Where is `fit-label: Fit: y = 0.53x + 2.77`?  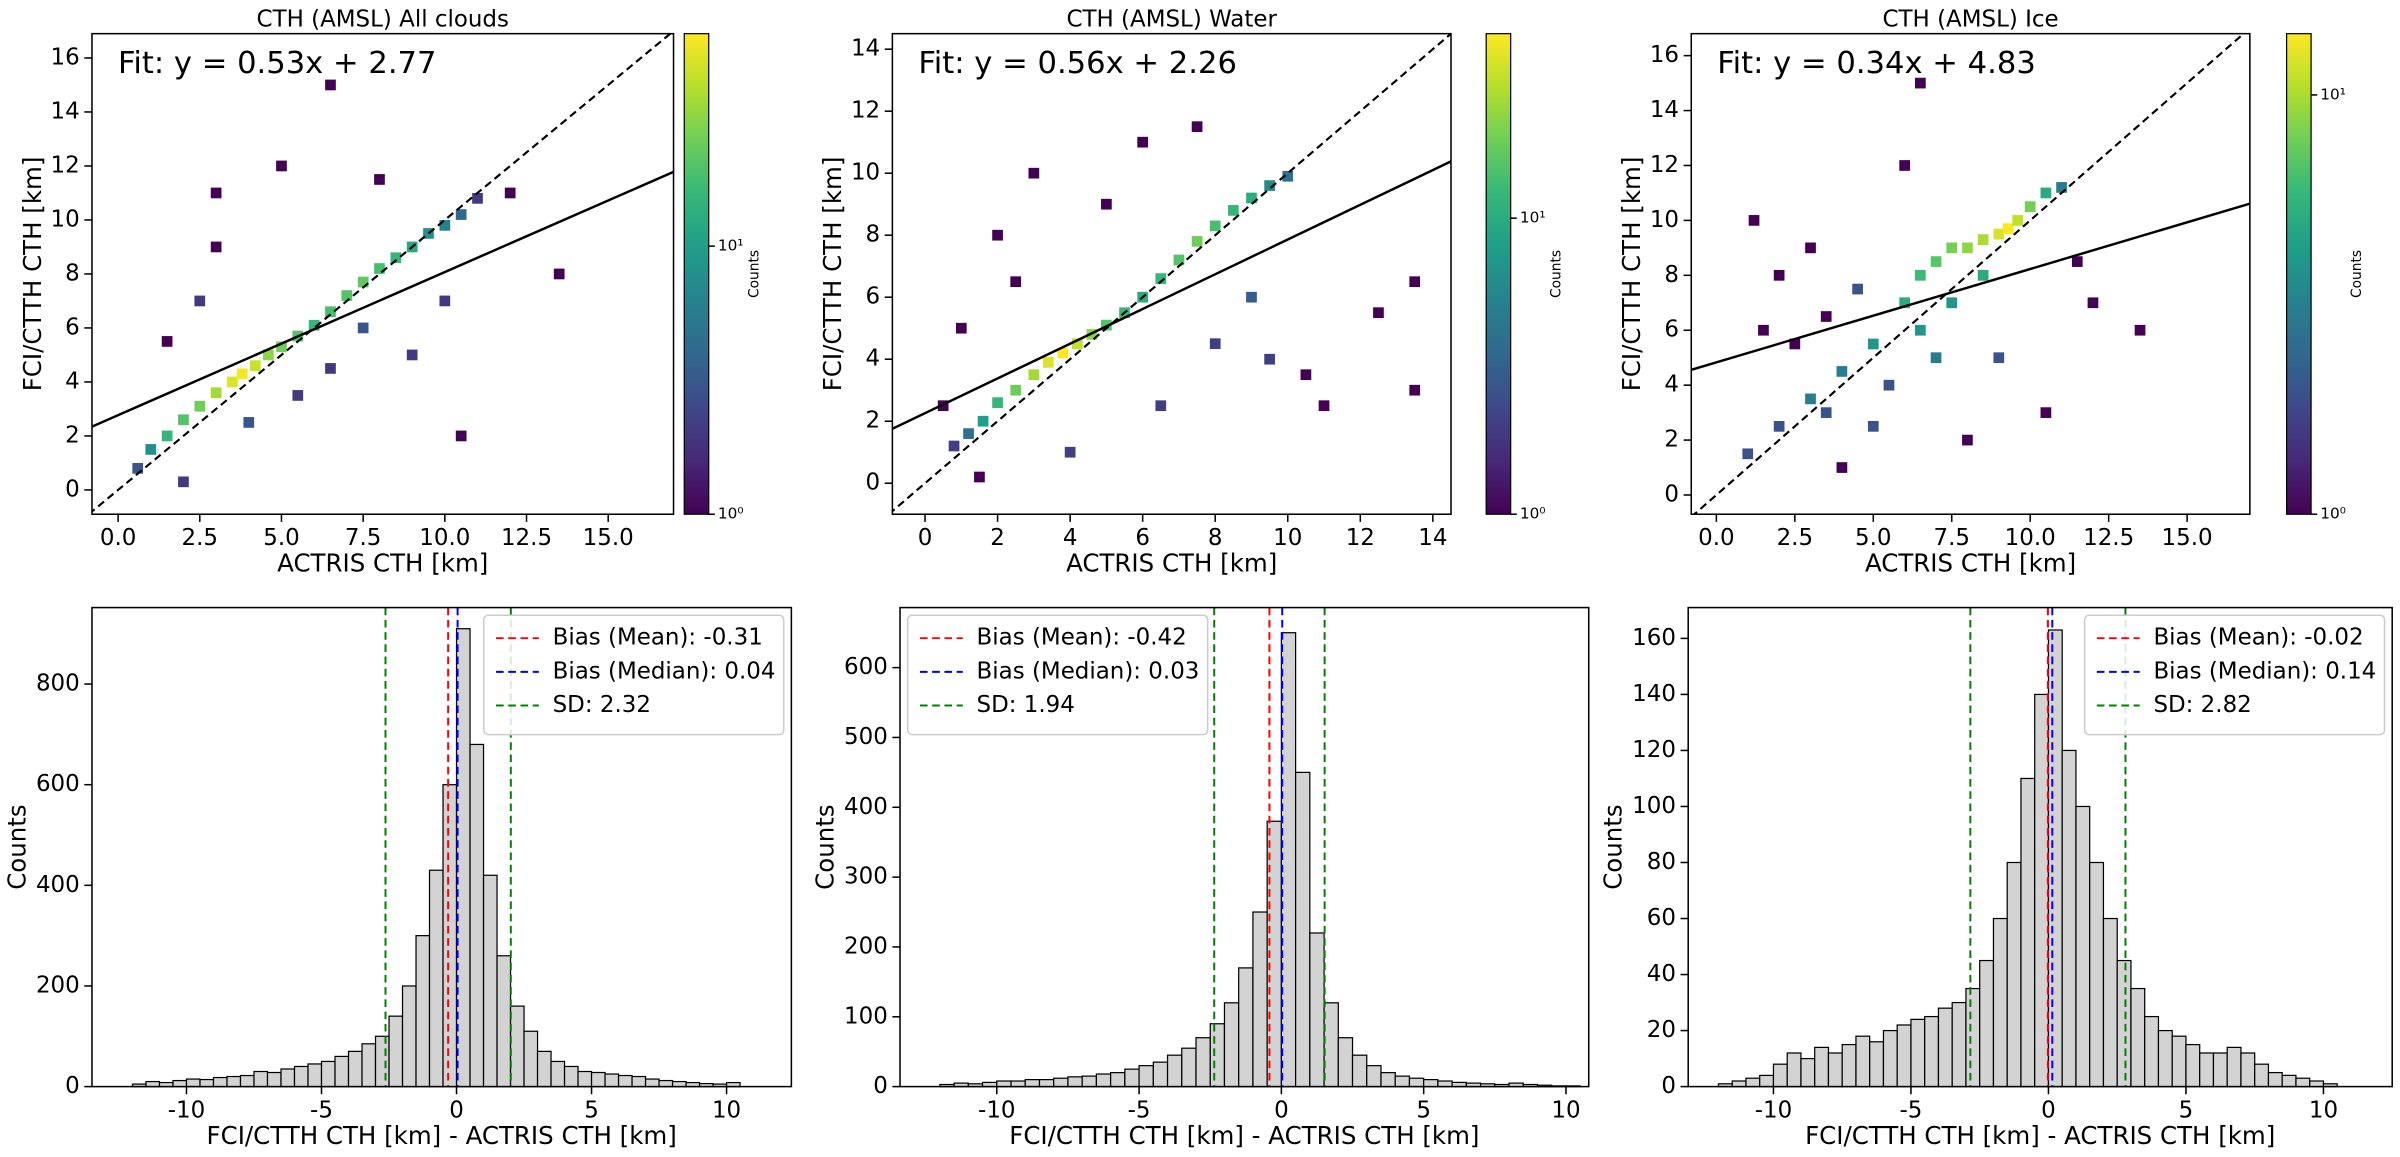 fit-label: Fit: y = 0.53x + 2.77 is located at coordinates (277, 63).